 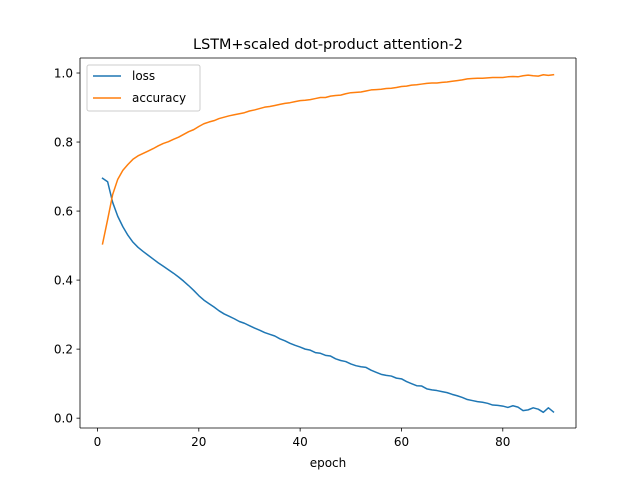 What do you see at coordinates (328, 45) in the screenshot?
I see `chart-title: LSTM+scaled dot-product attention-2` at bounding box center [328, 45].